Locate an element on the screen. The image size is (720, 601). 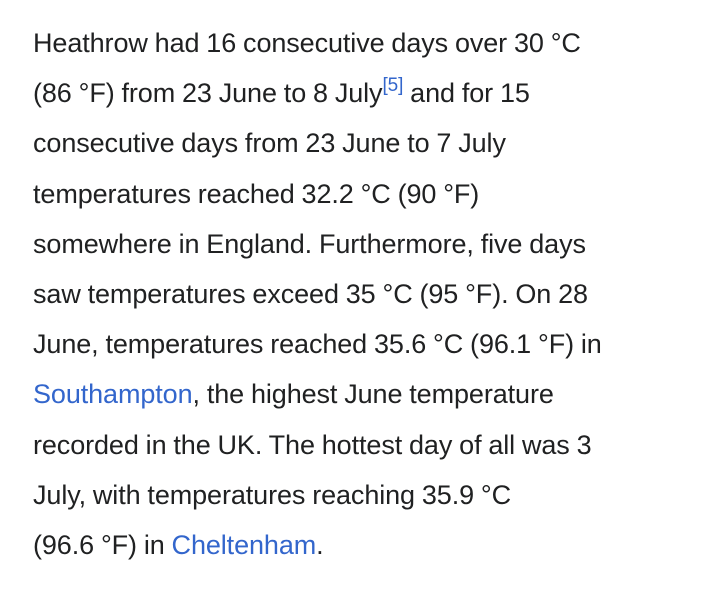
text-line-10: July, with temperatures reaching 35.9 °C is located at coordinates (272, 494).